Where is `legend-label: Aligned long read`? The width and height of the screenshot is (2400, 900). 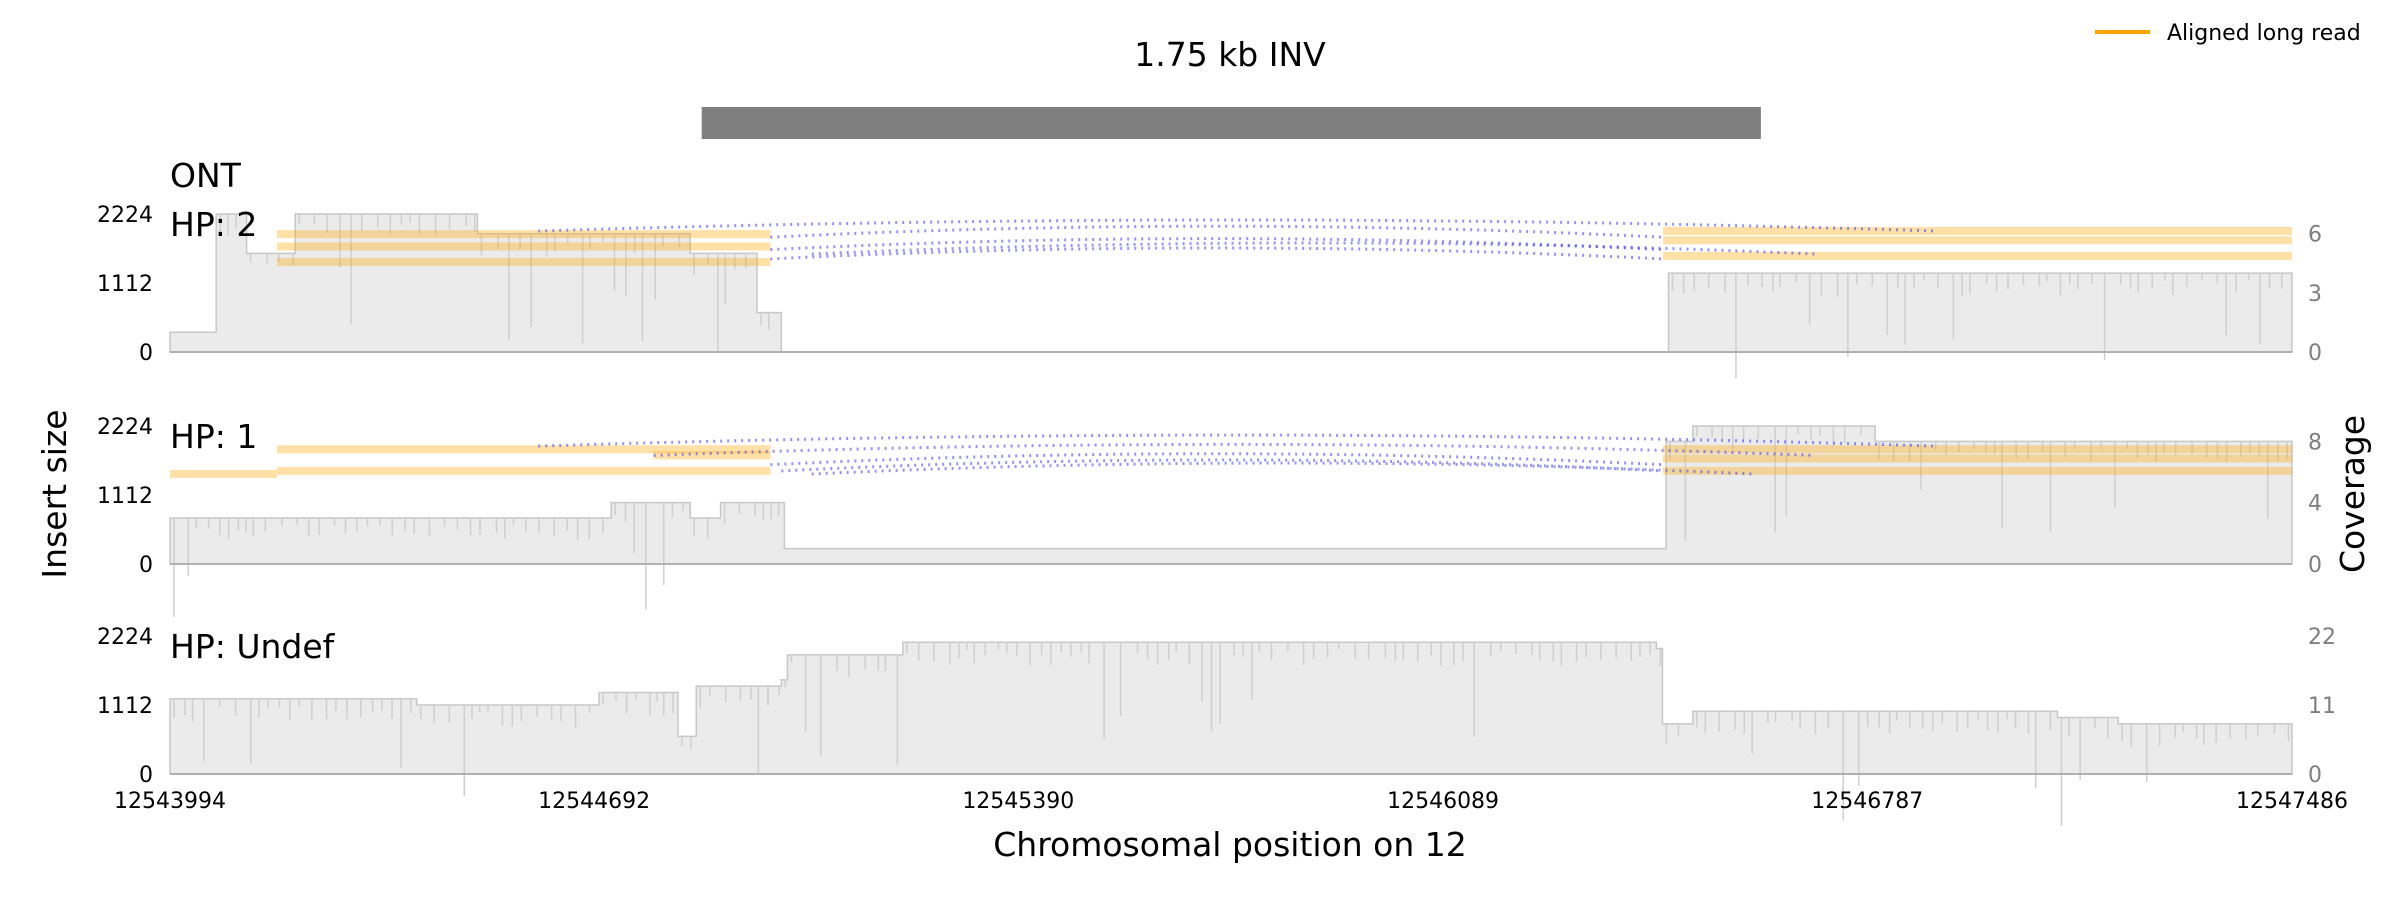
legend-label: Aligned long read is located at coordinates (2264, 33).